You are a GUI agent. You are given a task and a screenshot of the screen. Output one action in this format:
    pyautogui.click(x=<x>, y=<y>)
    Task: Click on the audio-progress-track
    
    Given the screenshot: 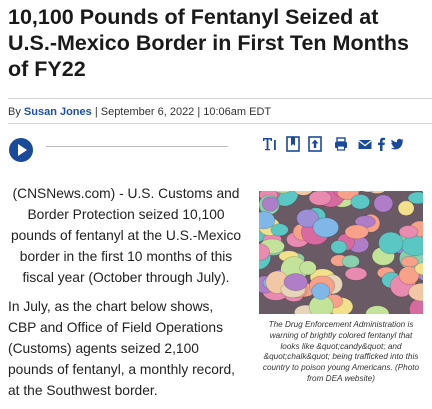 What is the action you would take?
    pyautogui.click(x=137, y=146)
    